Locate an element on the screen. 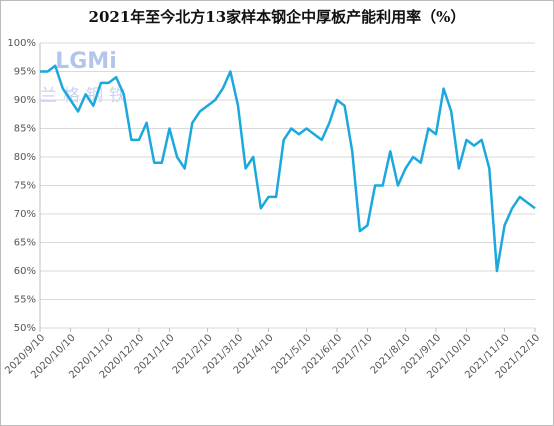 The width and height of the screenshot is (554, 426). y-tick-label: 80% is located at coordinates (25, 157).